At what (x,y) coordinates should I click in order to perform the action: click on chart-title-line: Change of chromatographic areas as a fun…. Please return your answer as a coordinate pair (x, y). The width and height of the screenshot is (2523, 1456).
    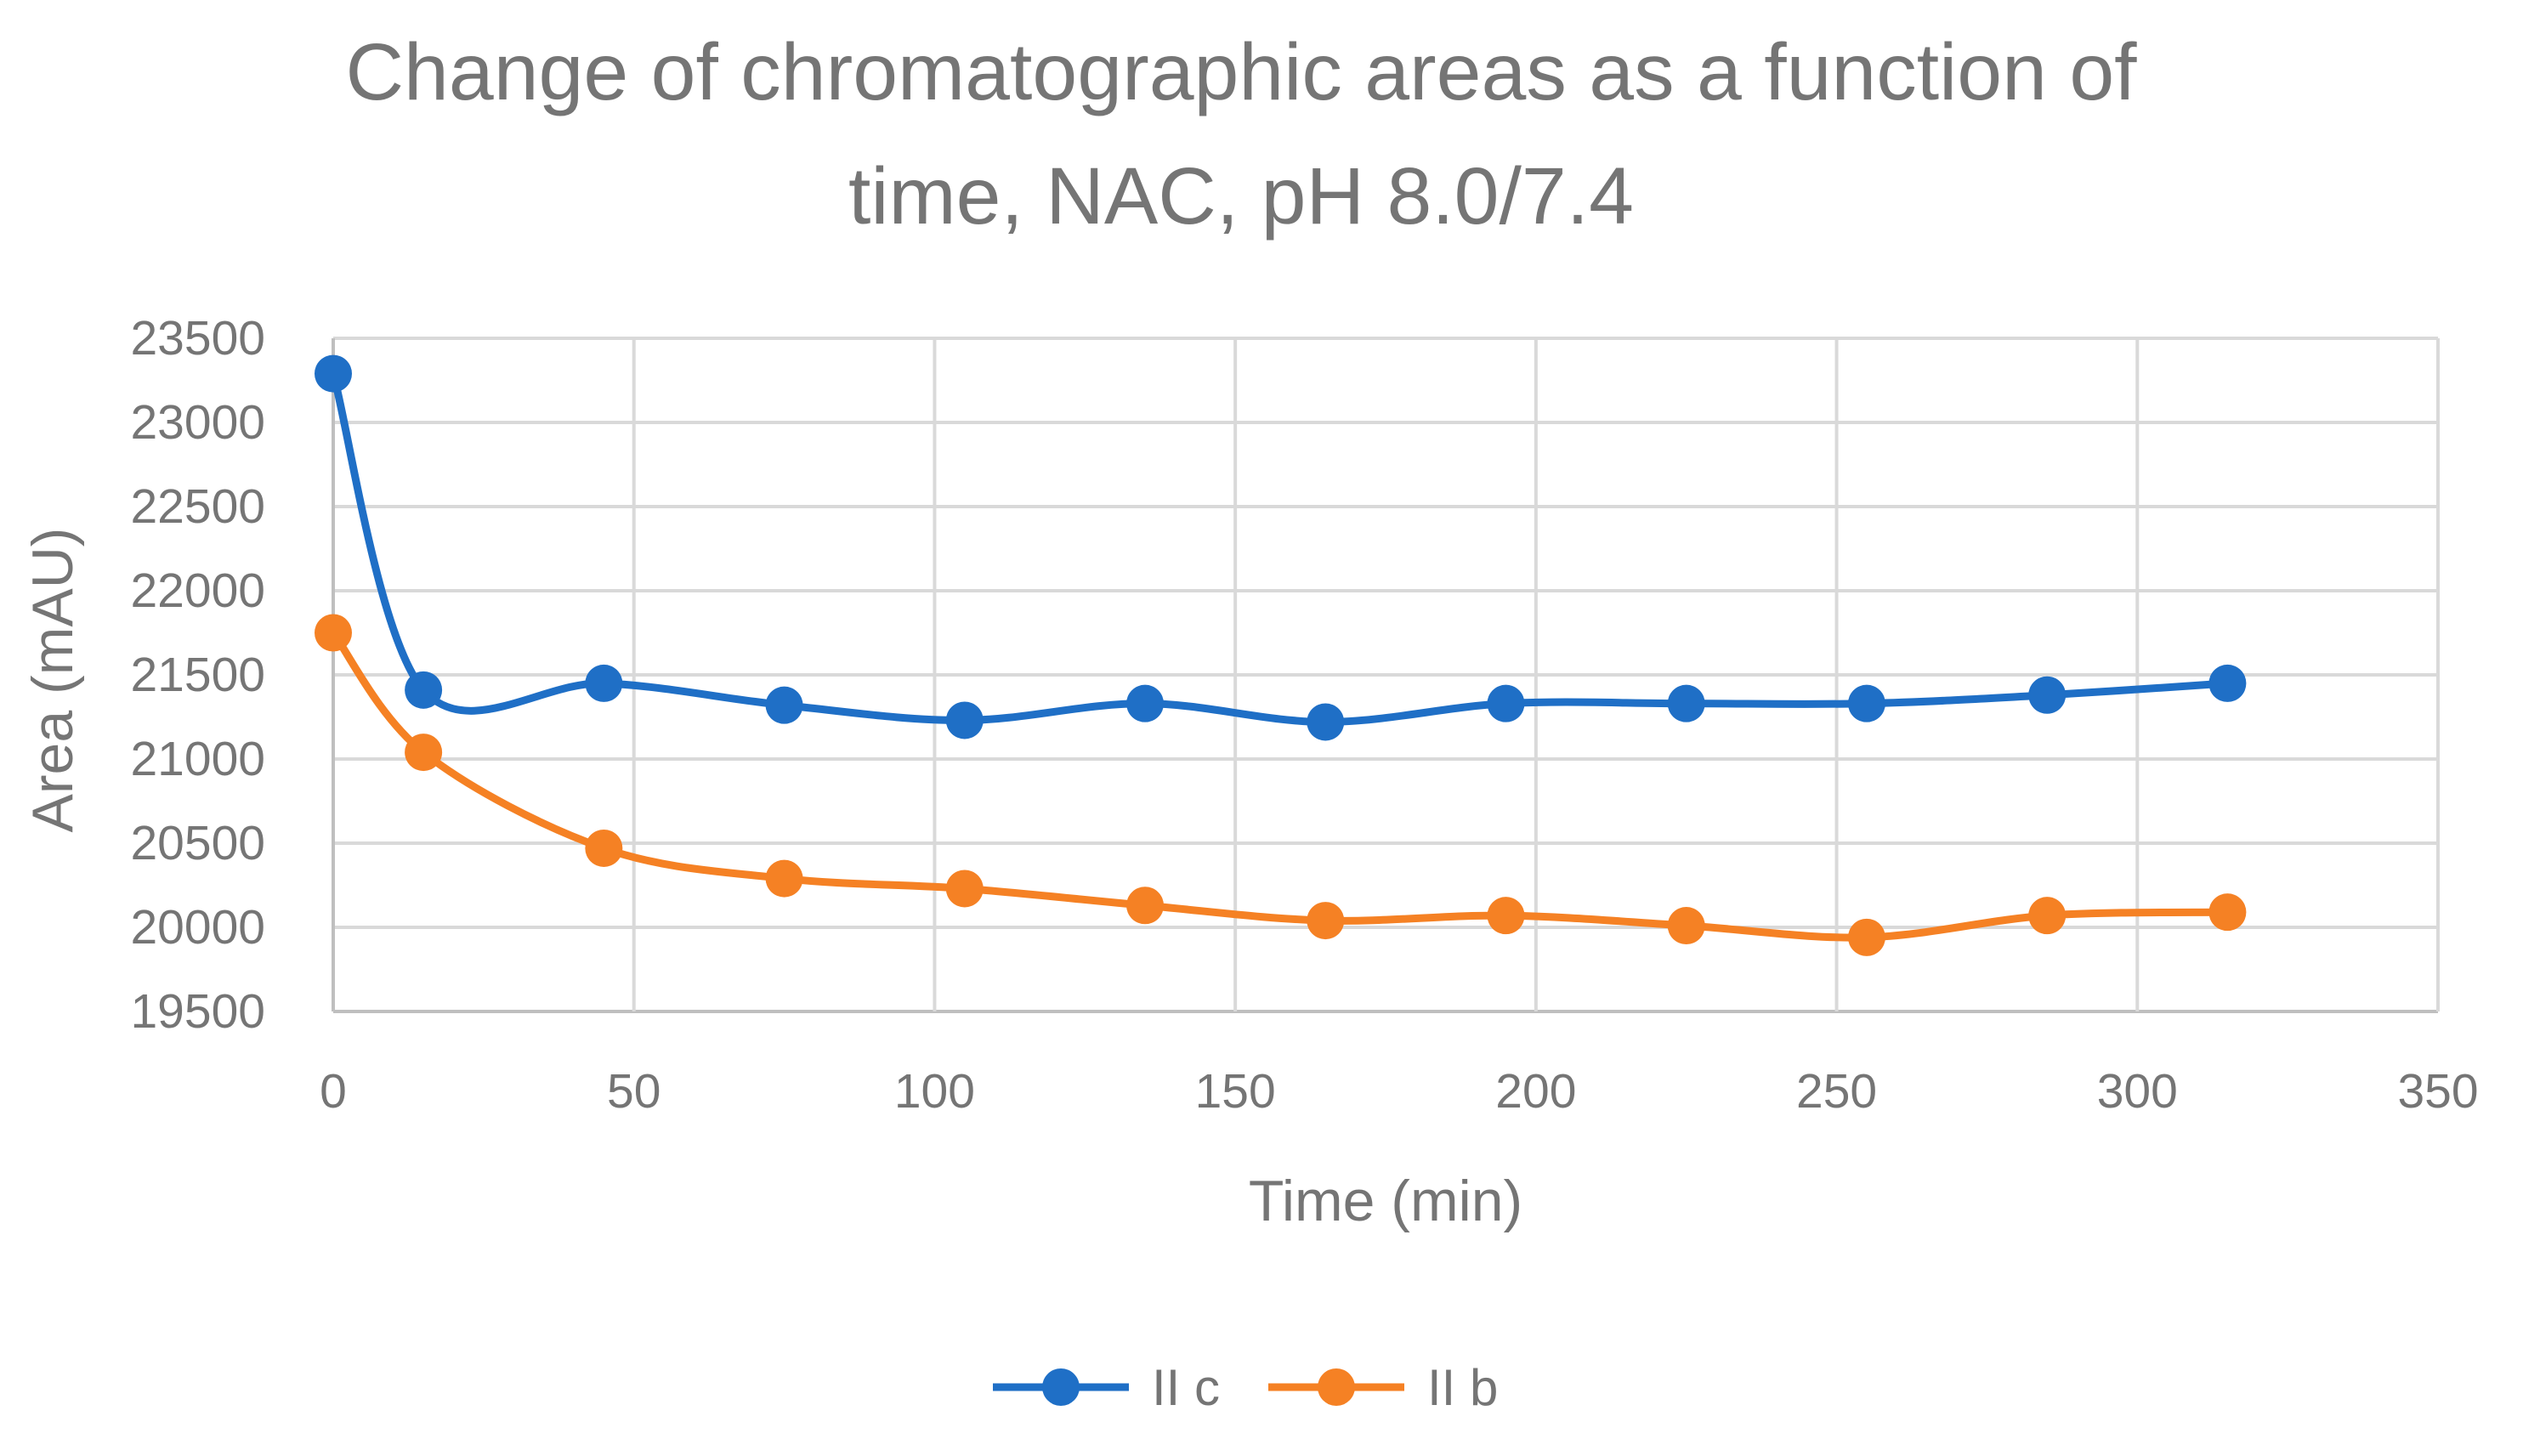
    Looking at the image, I should click on (1241, 72).